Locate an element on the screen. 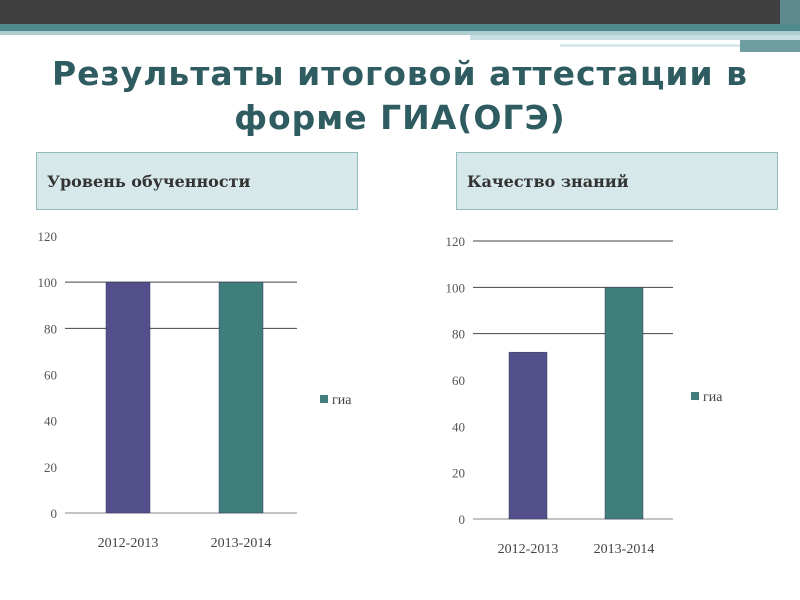 Image resolution: width=800 pixels, height=600 pixels. panel-right-heading: Качество знаний is located at coordinates (617, 181).